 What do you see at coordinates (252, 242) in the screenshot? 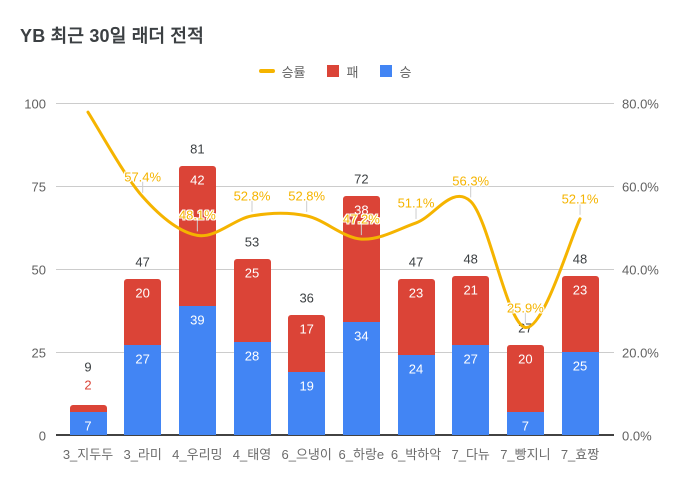
I see `total-games-label: 53` at bounding box center [252, 242].